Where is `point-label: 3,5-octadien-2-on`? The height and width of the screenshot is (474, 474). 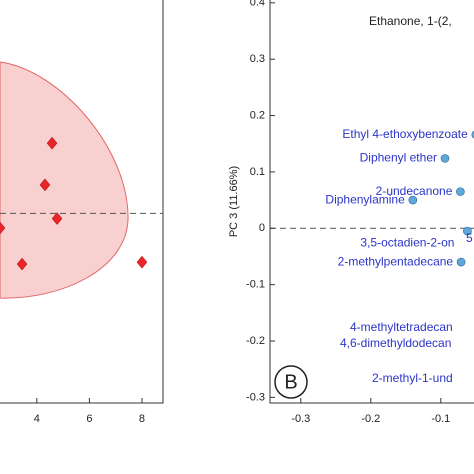 point-label: 3,5-octadien-2-on is located at coordinates (407, 242).